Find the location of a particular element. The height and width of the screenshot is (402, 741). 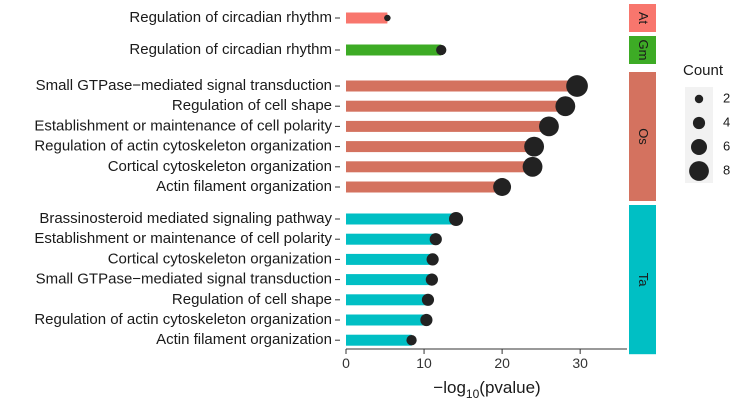

legend-label: 8 is located at coordinates (726, 169).